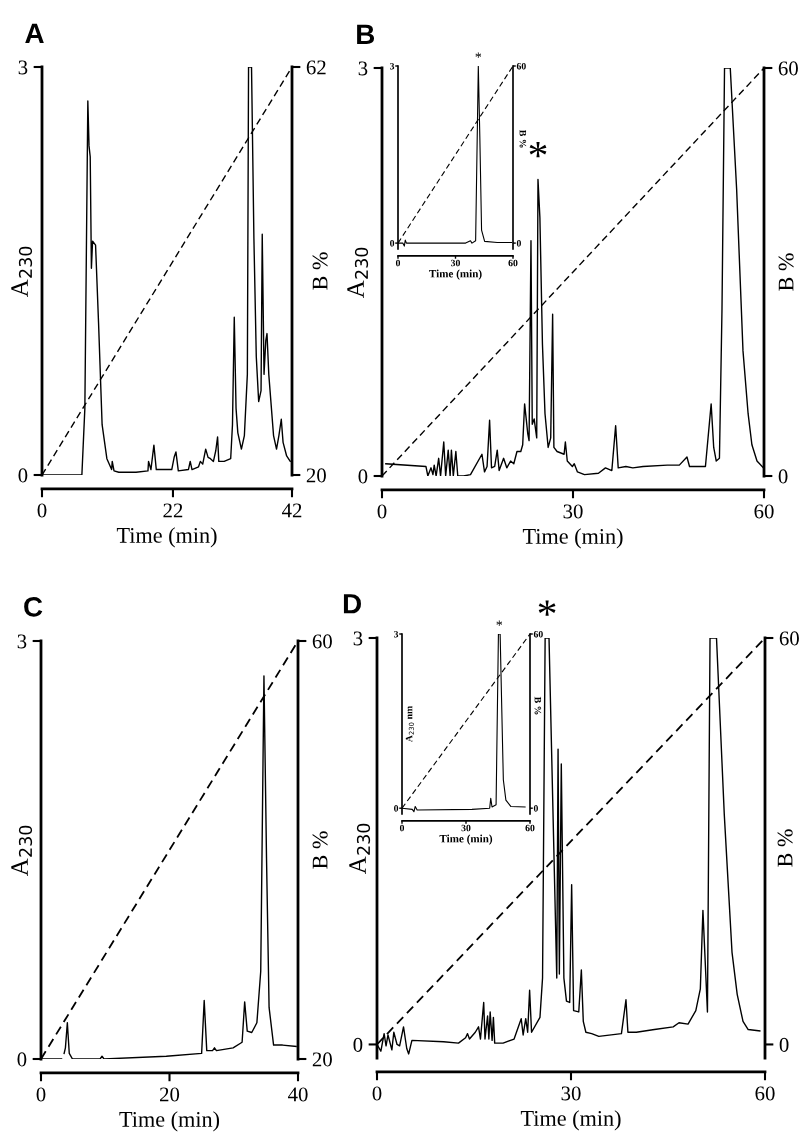 This screenshot has height=1138, width=802. Describe the element at coordinates (34, 33) in the screenshot. I see `chart-title: A` at that location.